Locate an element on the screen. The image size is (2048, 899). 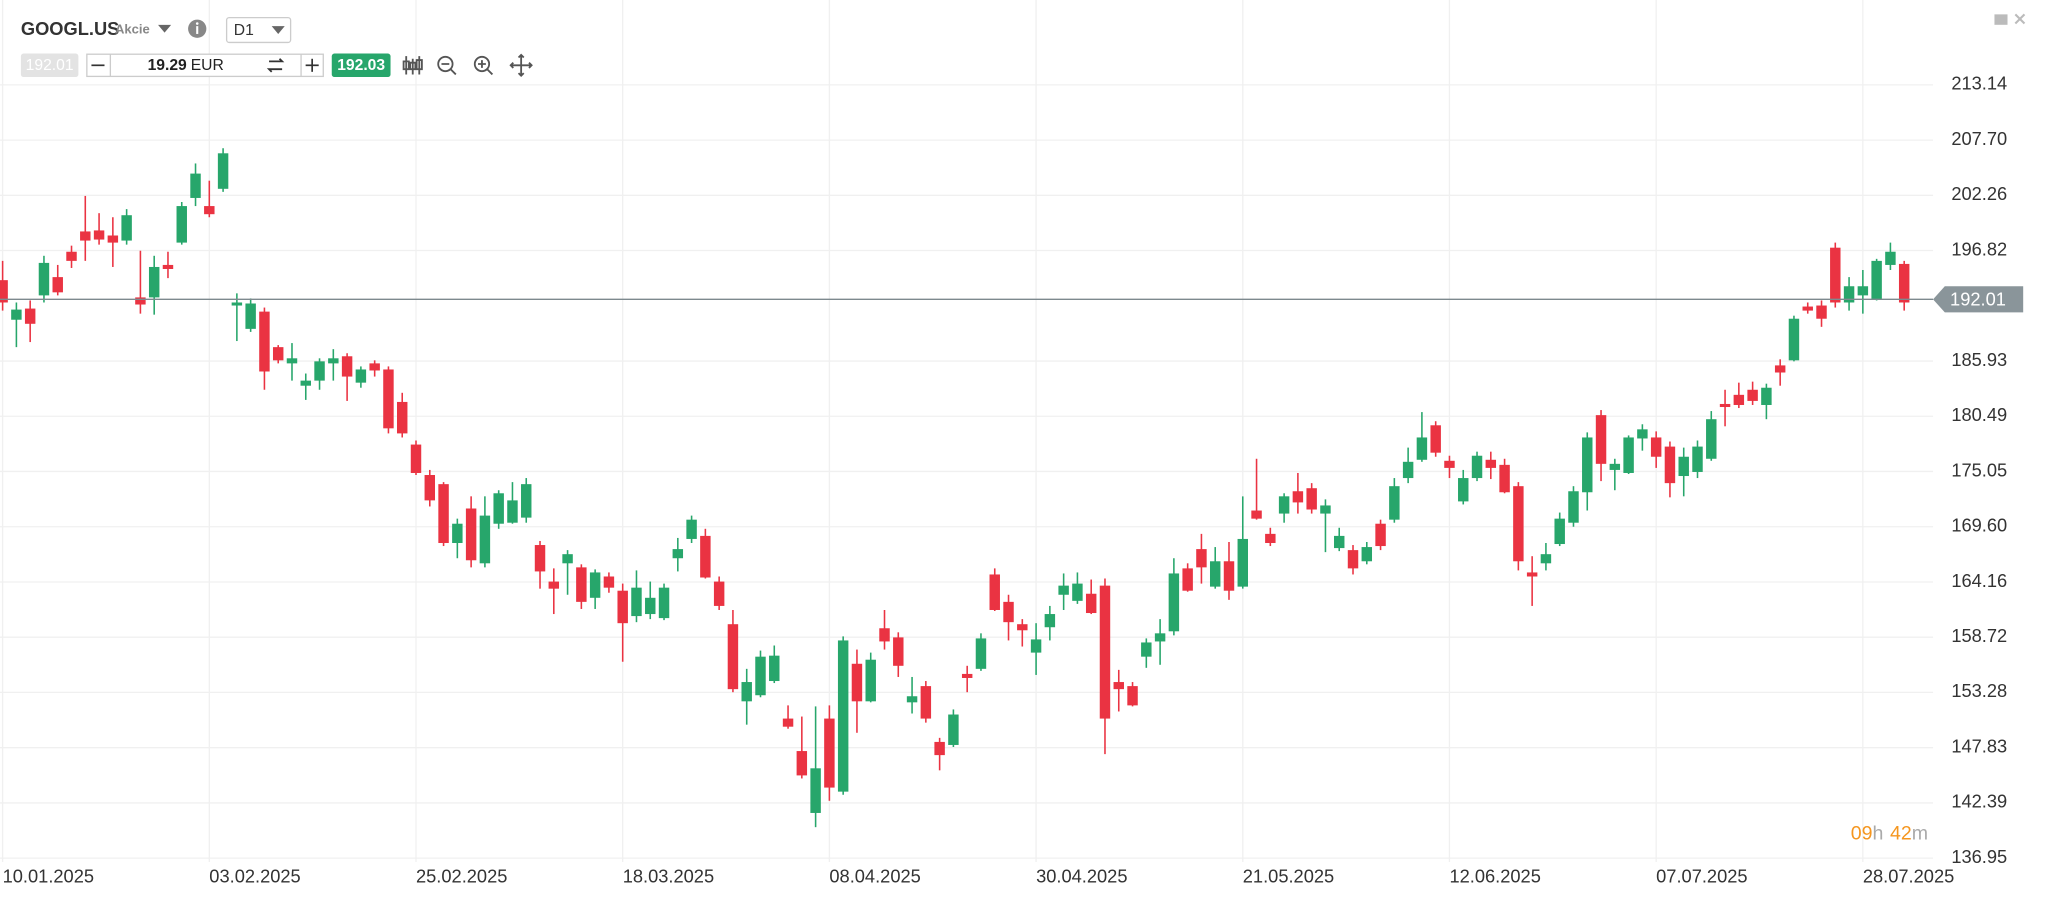
current-price-label: 192.01 is located at coordinates (1978, 298).